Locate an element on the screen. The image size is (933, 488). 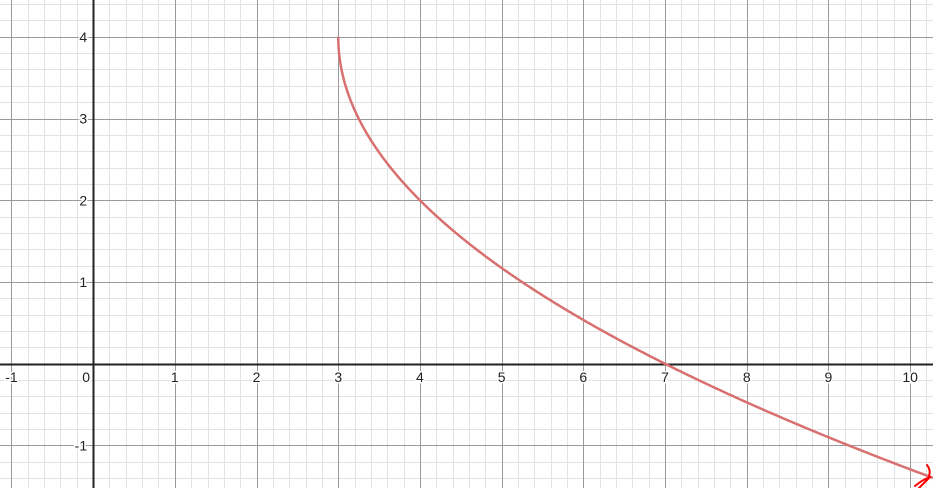
x-tick-label: 9 is located at coordinates (829, 377).